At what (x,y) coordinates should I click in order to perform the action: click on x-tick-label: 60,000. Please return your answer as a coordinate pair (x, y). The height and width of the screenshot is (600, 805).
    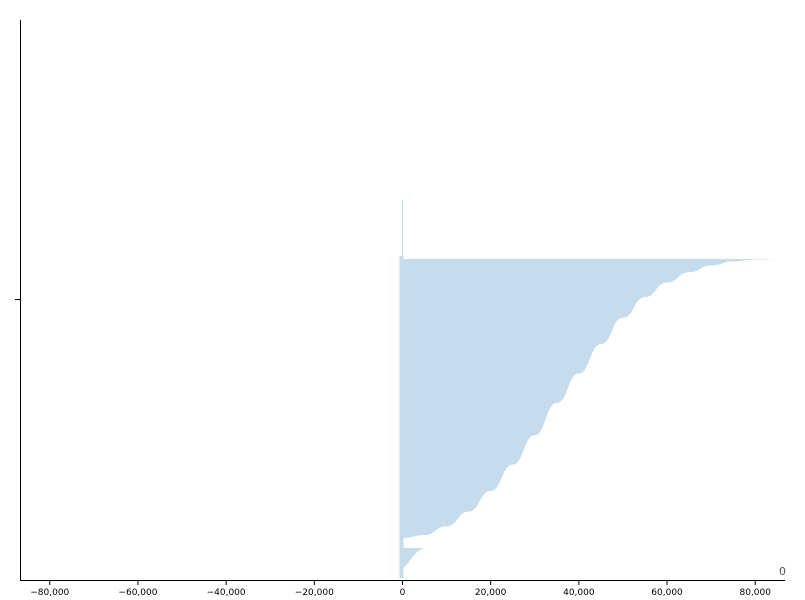
    Looking at the image, I should click on (667, 593).